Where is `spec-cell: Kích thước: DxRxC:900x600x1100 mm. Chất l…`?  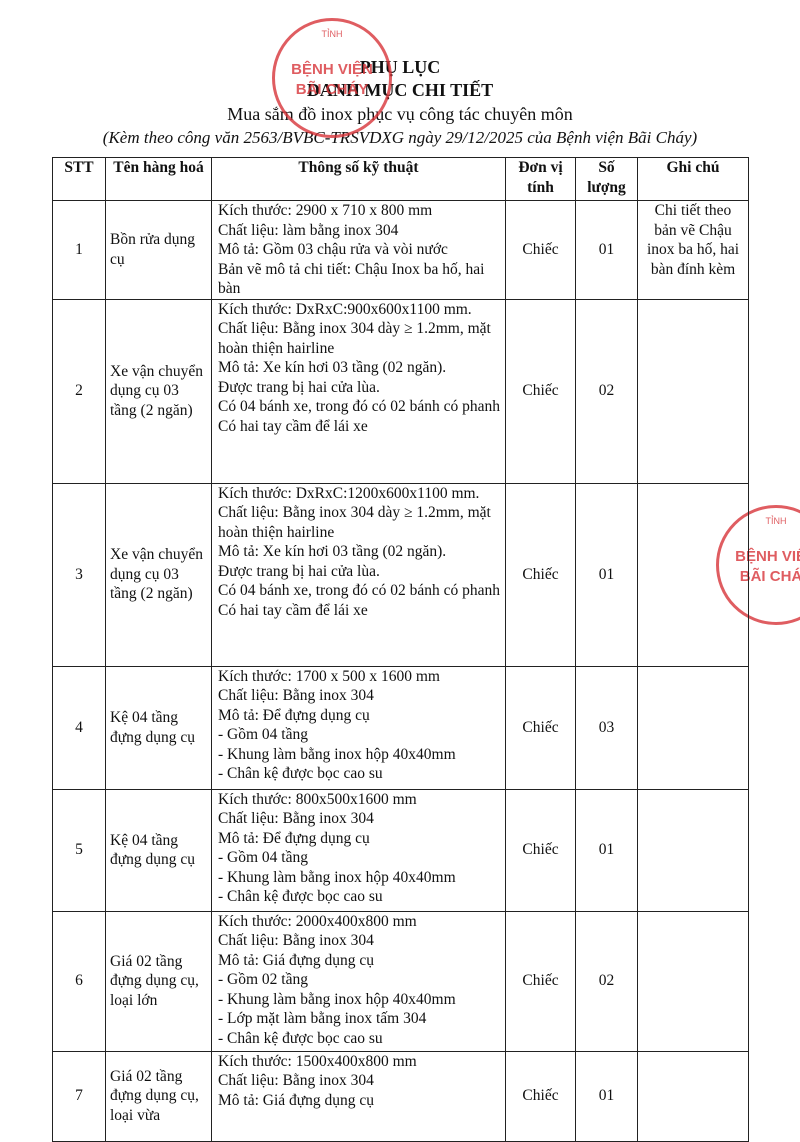 spec-cell: Kích thước: DxRxC:900x600x1100 mm. Chất l… is located at coordinates (358, 391).